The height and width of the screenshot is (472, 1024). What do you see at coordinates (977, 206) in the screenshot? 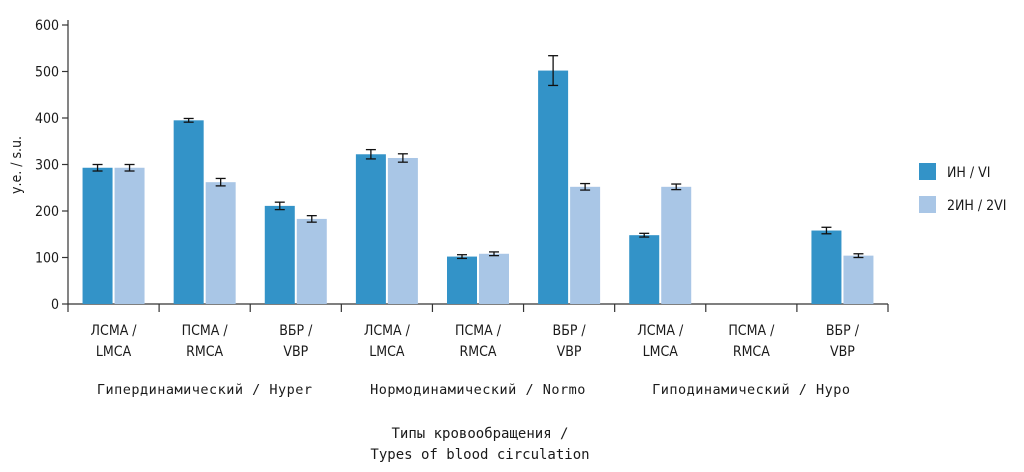
I see `legend-label-series2: 2ИН / 2VI` at bounding box center [977, 206].